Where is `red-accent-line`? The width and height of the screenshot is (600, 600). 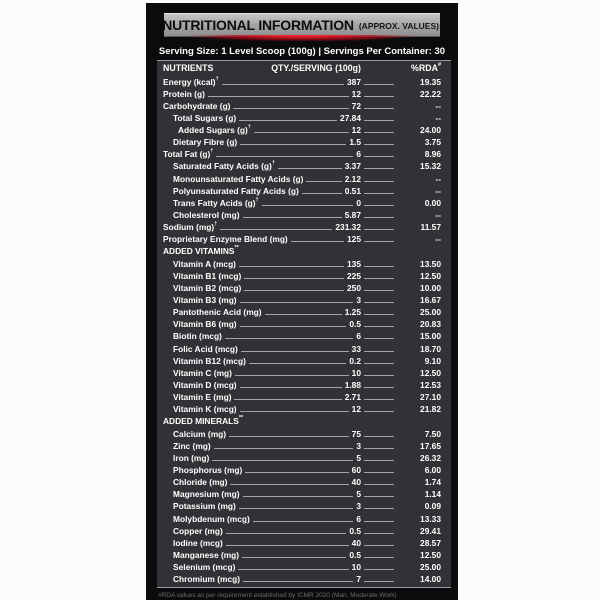 red-accent-line is located at coordinates (302, 38).